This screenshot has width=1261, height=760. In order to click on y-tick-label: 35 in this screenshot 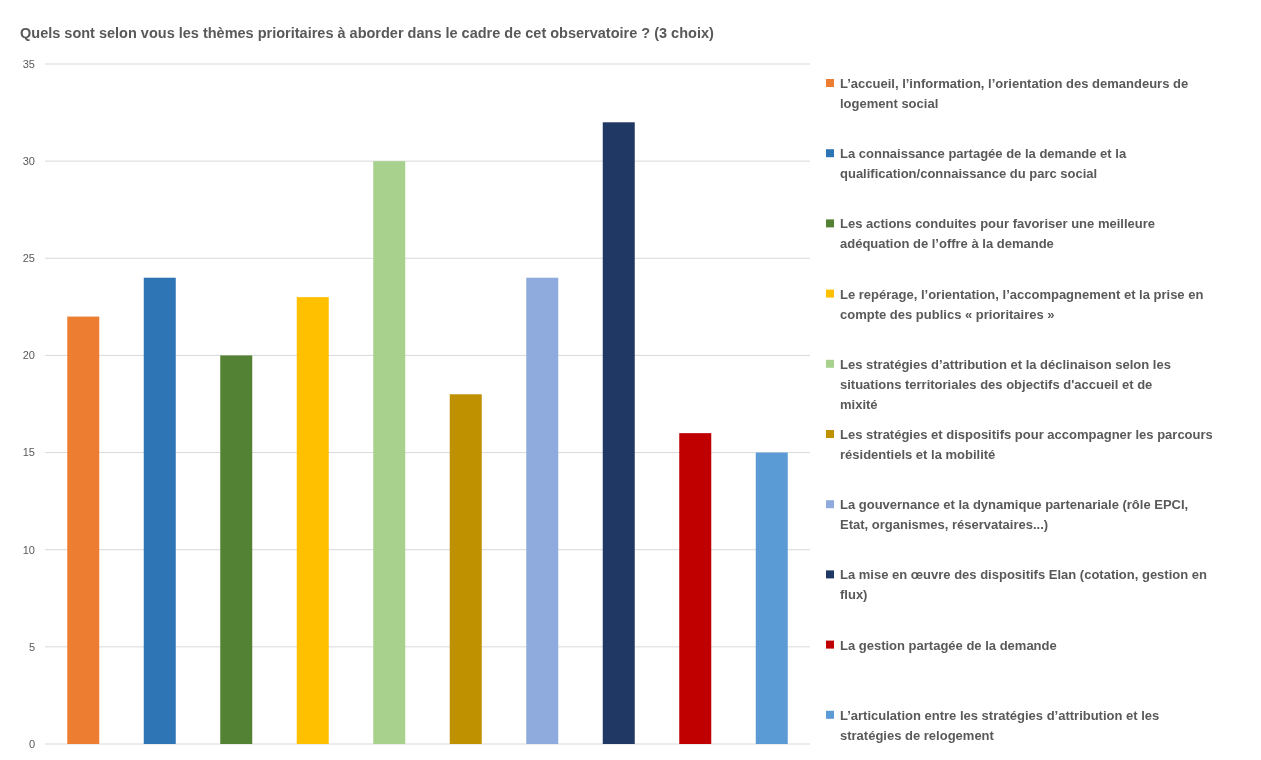, I will do `click(28, 63)`.